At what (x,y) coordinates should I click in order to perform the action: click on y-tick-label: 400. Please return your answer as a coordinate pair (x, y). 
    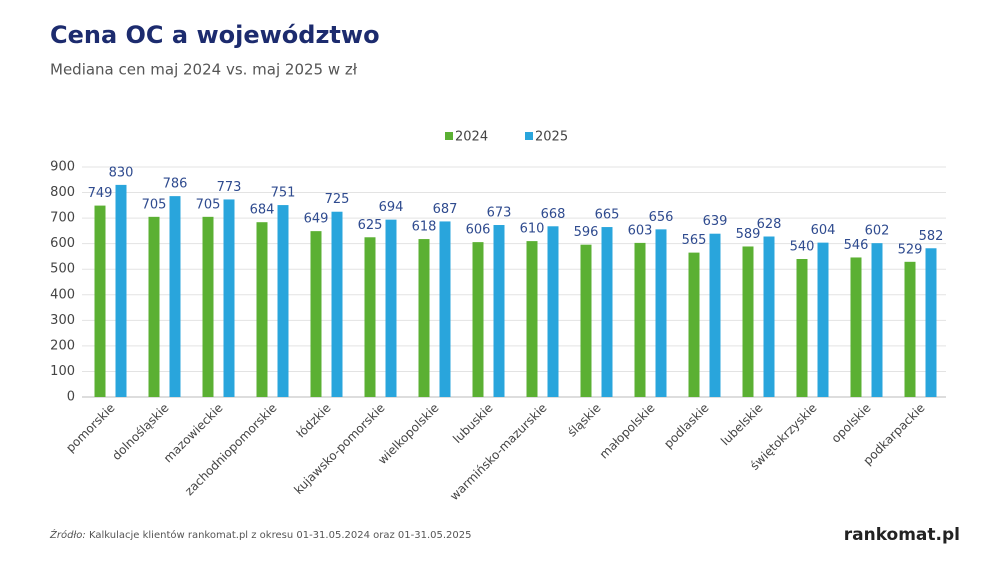
    Looking at the image, I should click on (62, 294).